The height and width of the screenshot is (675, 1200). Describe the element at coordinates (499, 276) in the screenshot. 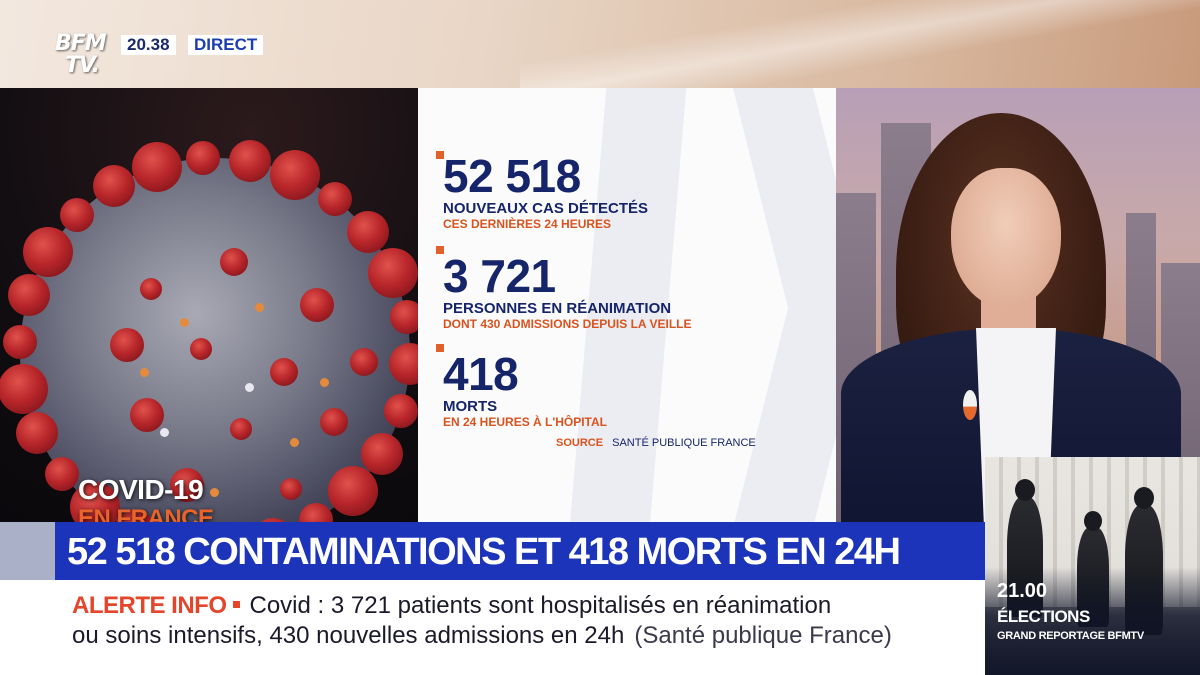

I see `stat-number: 3 721` at that location.